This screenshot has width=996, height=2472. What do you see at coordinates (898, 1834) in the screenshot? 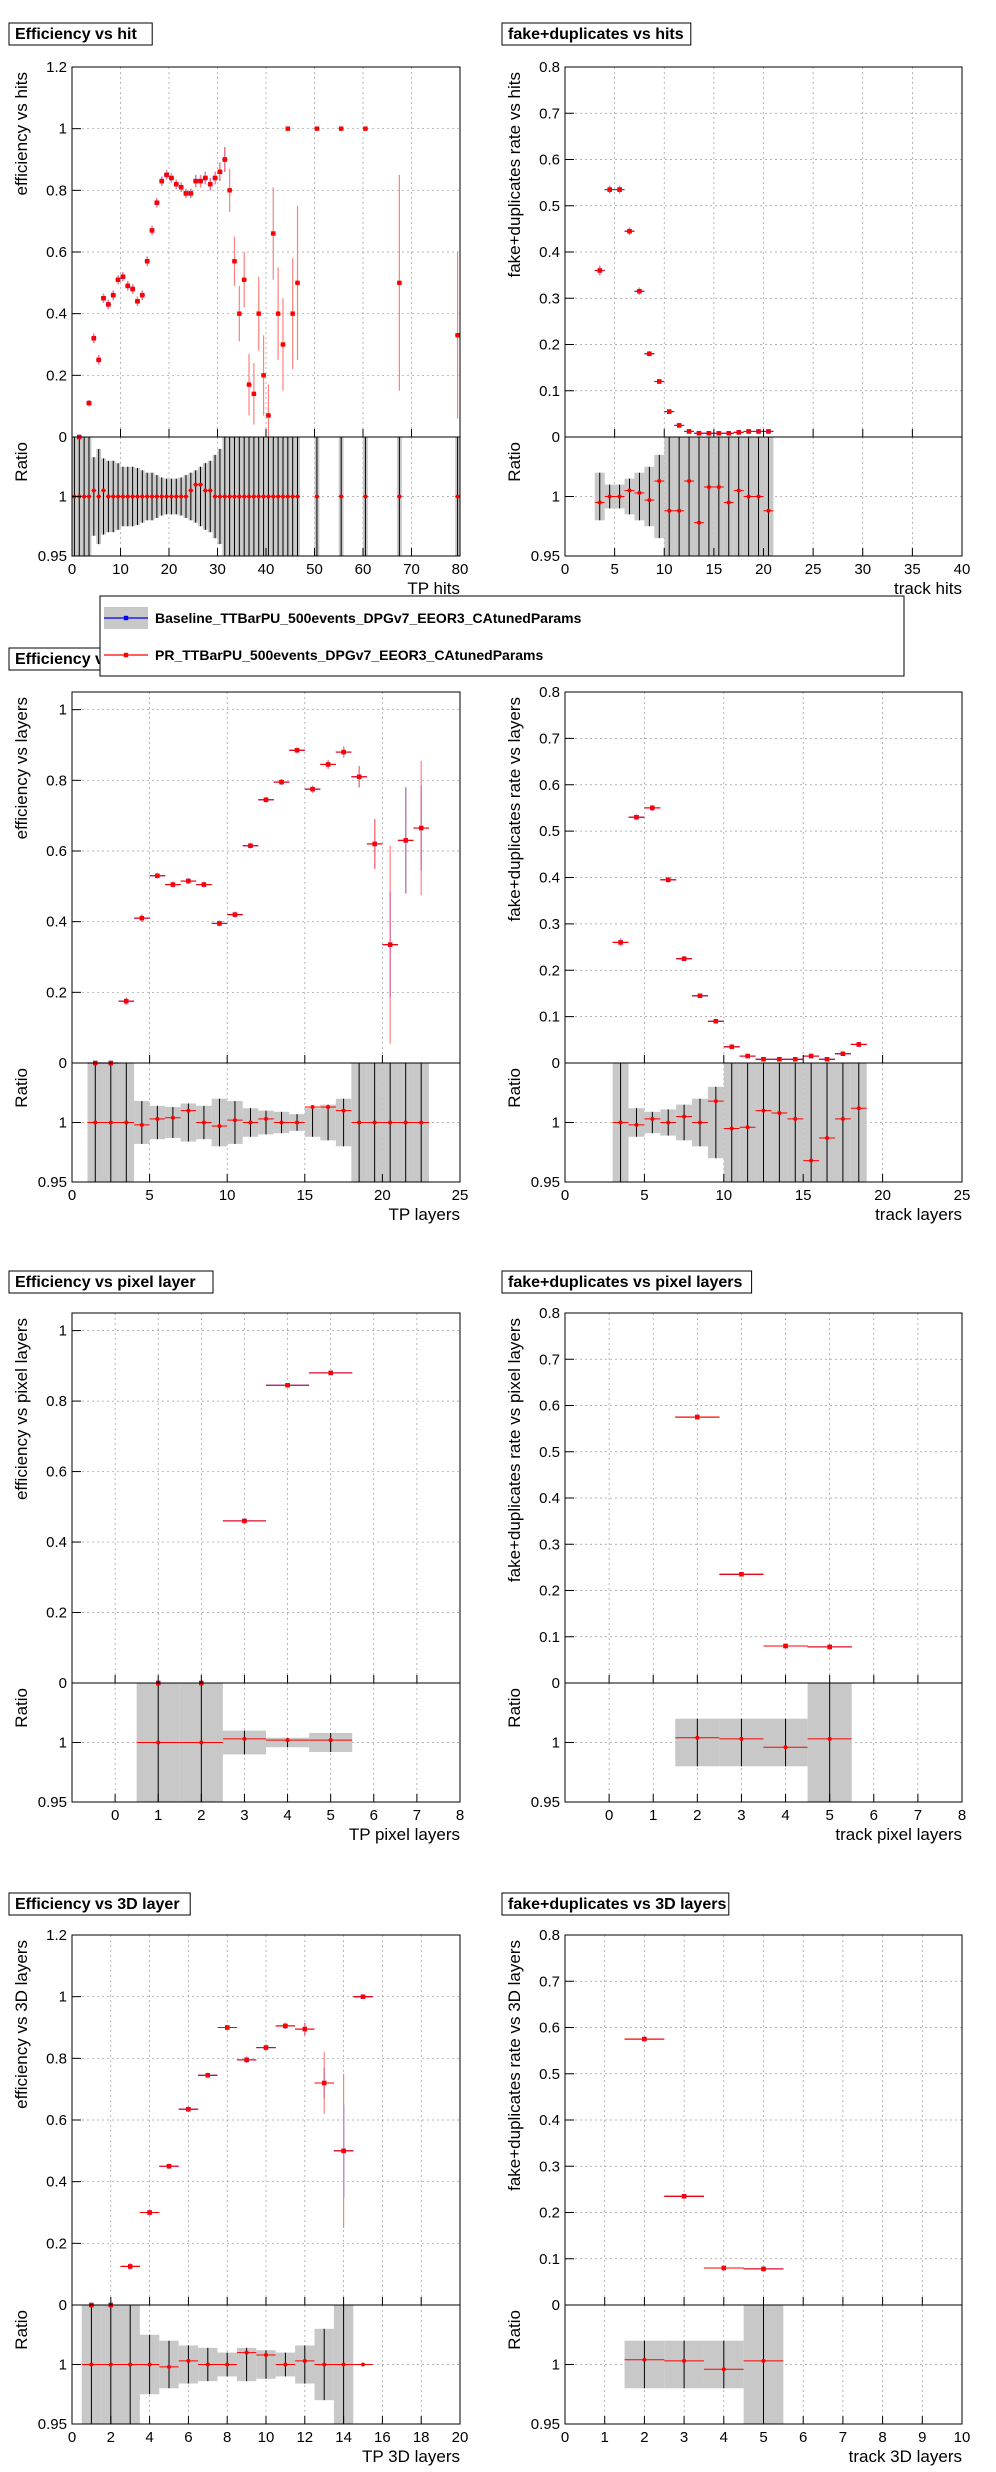
I see `x-axis-label: track pixel layers` at bounding box center [898, 1834].